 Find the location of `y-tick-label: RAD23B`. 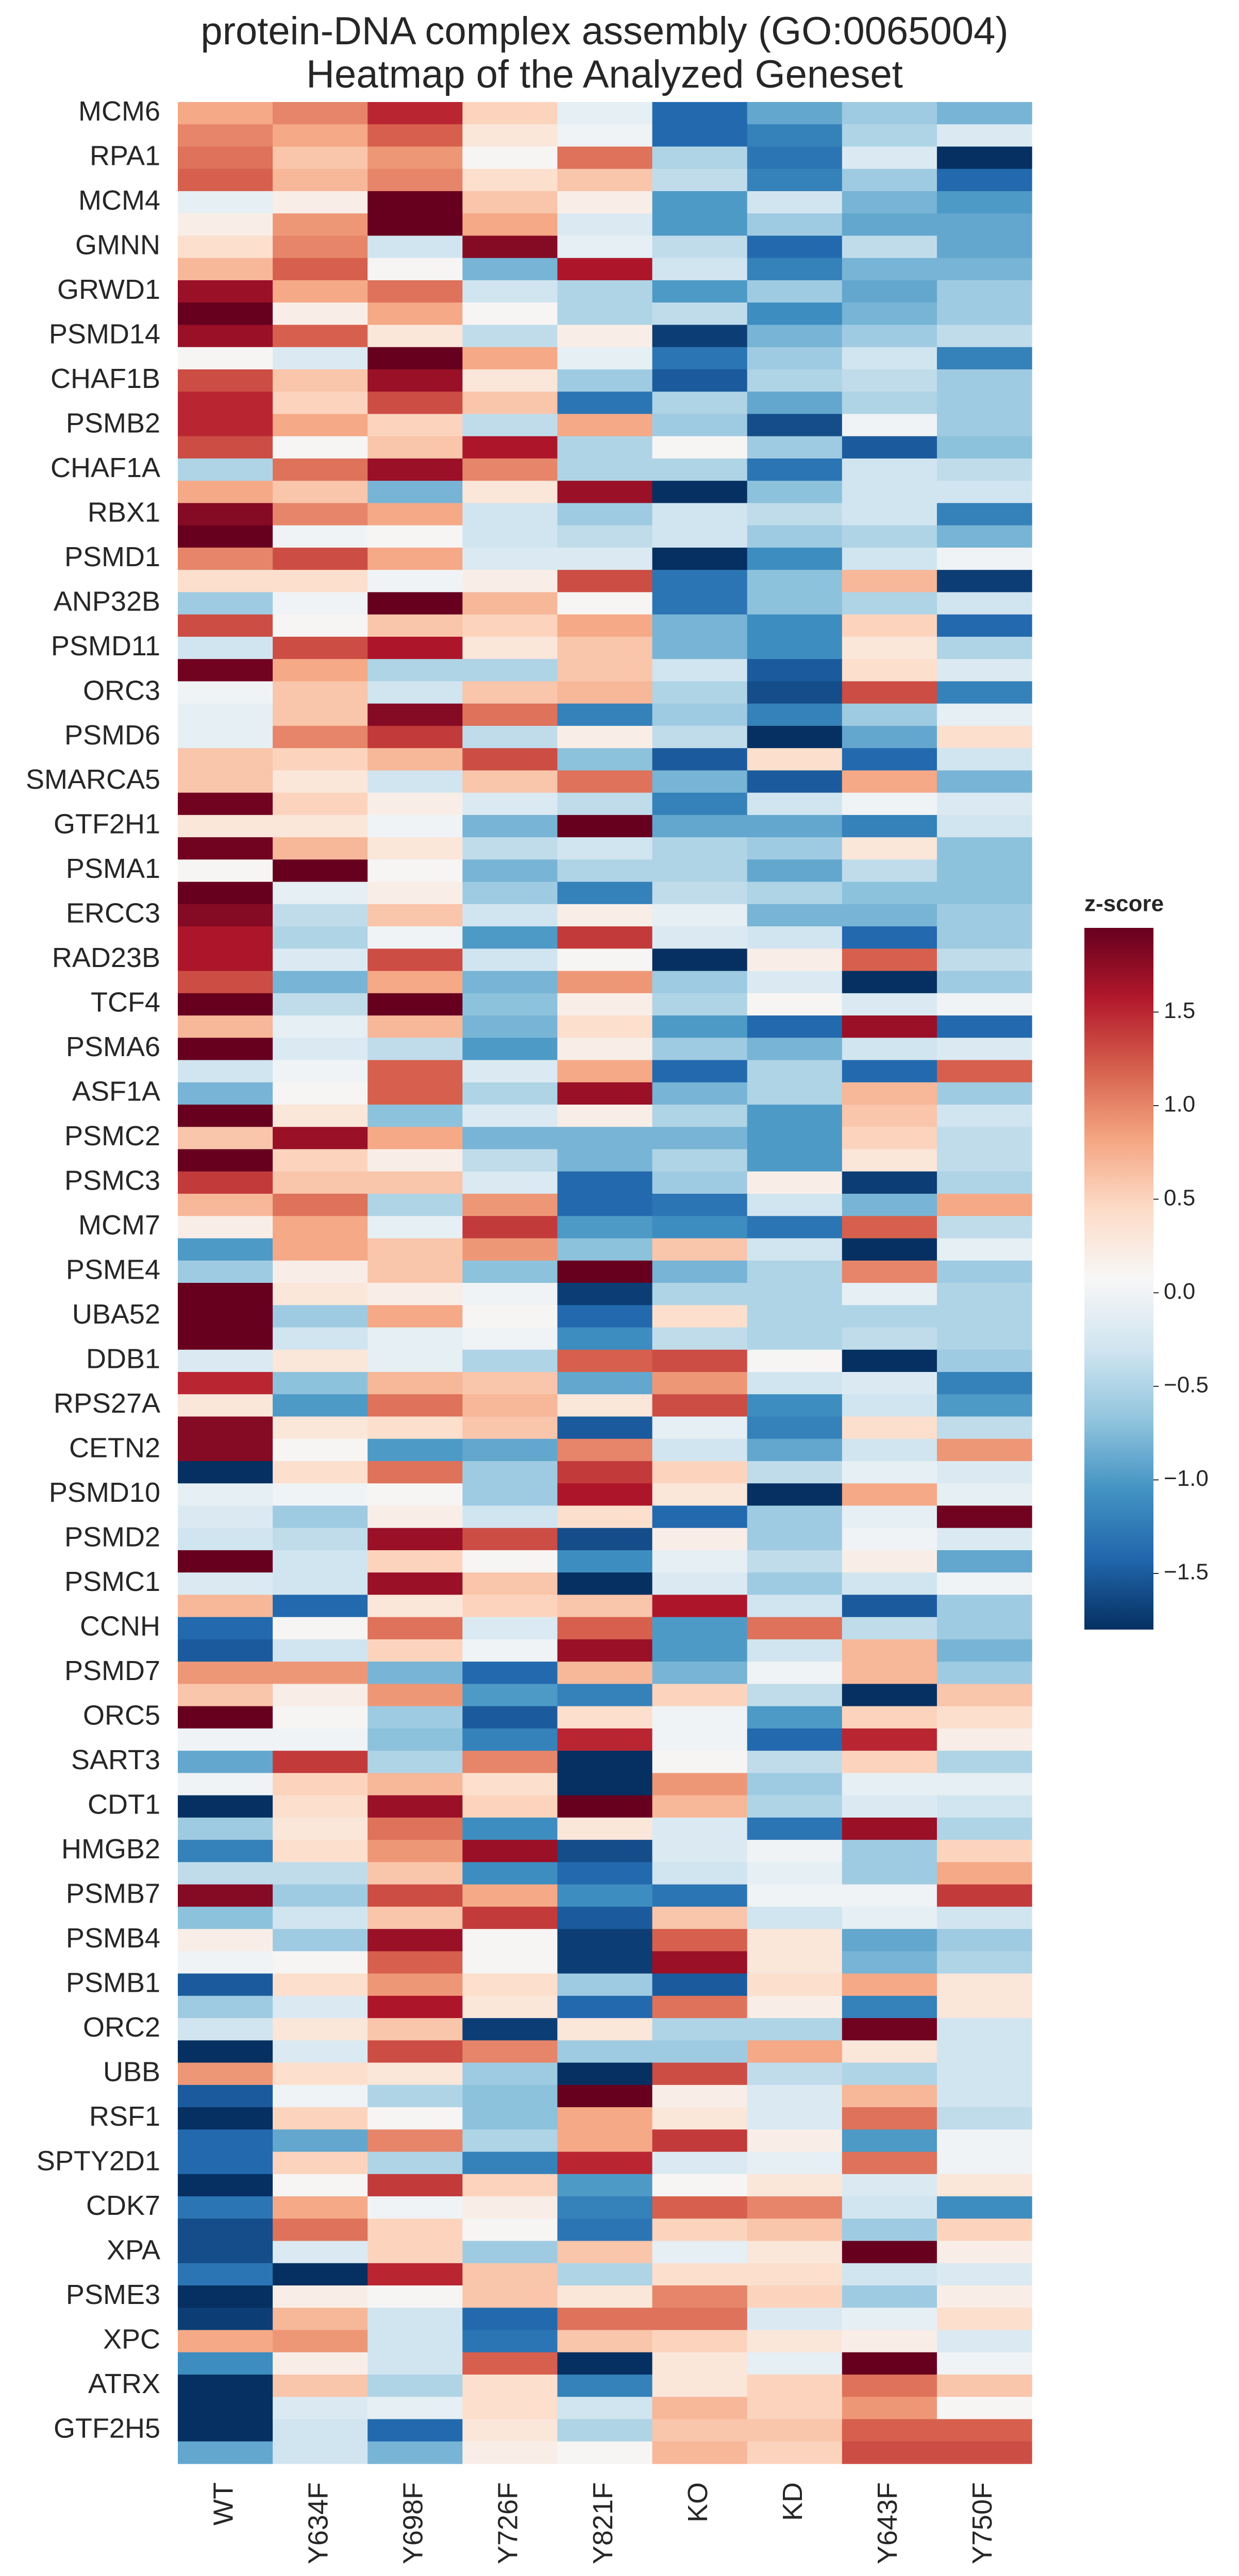

y-tick-label: RAD23B is located at coordinates (106, 957).